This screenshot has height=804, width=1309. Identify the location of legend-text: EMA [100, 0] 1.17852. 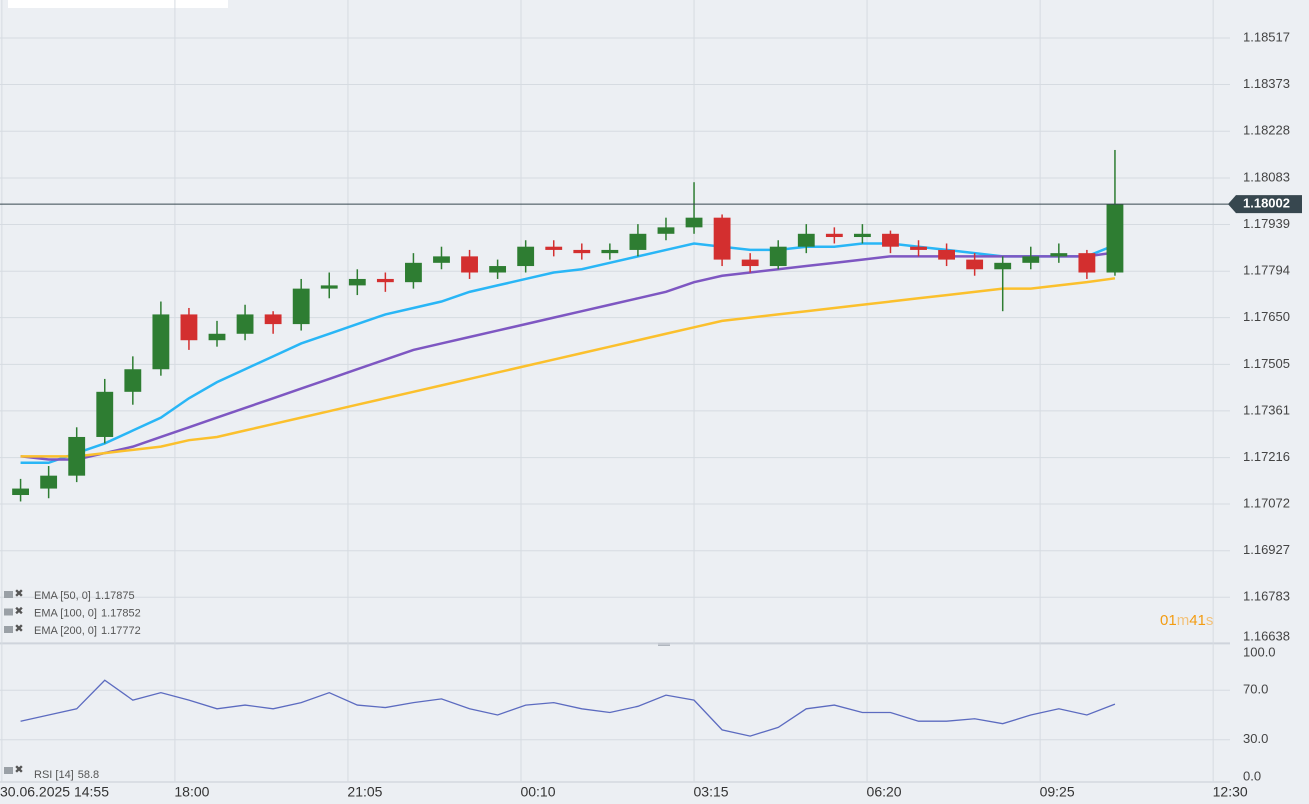
(87, 613).